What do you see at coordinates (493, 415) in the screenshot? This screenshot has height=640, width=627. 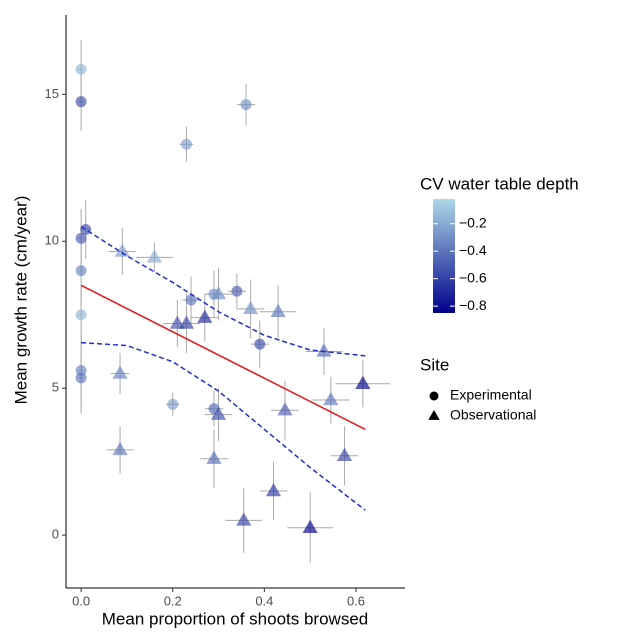 I see `legend-label: Observational` at bounding box center [493, 415].